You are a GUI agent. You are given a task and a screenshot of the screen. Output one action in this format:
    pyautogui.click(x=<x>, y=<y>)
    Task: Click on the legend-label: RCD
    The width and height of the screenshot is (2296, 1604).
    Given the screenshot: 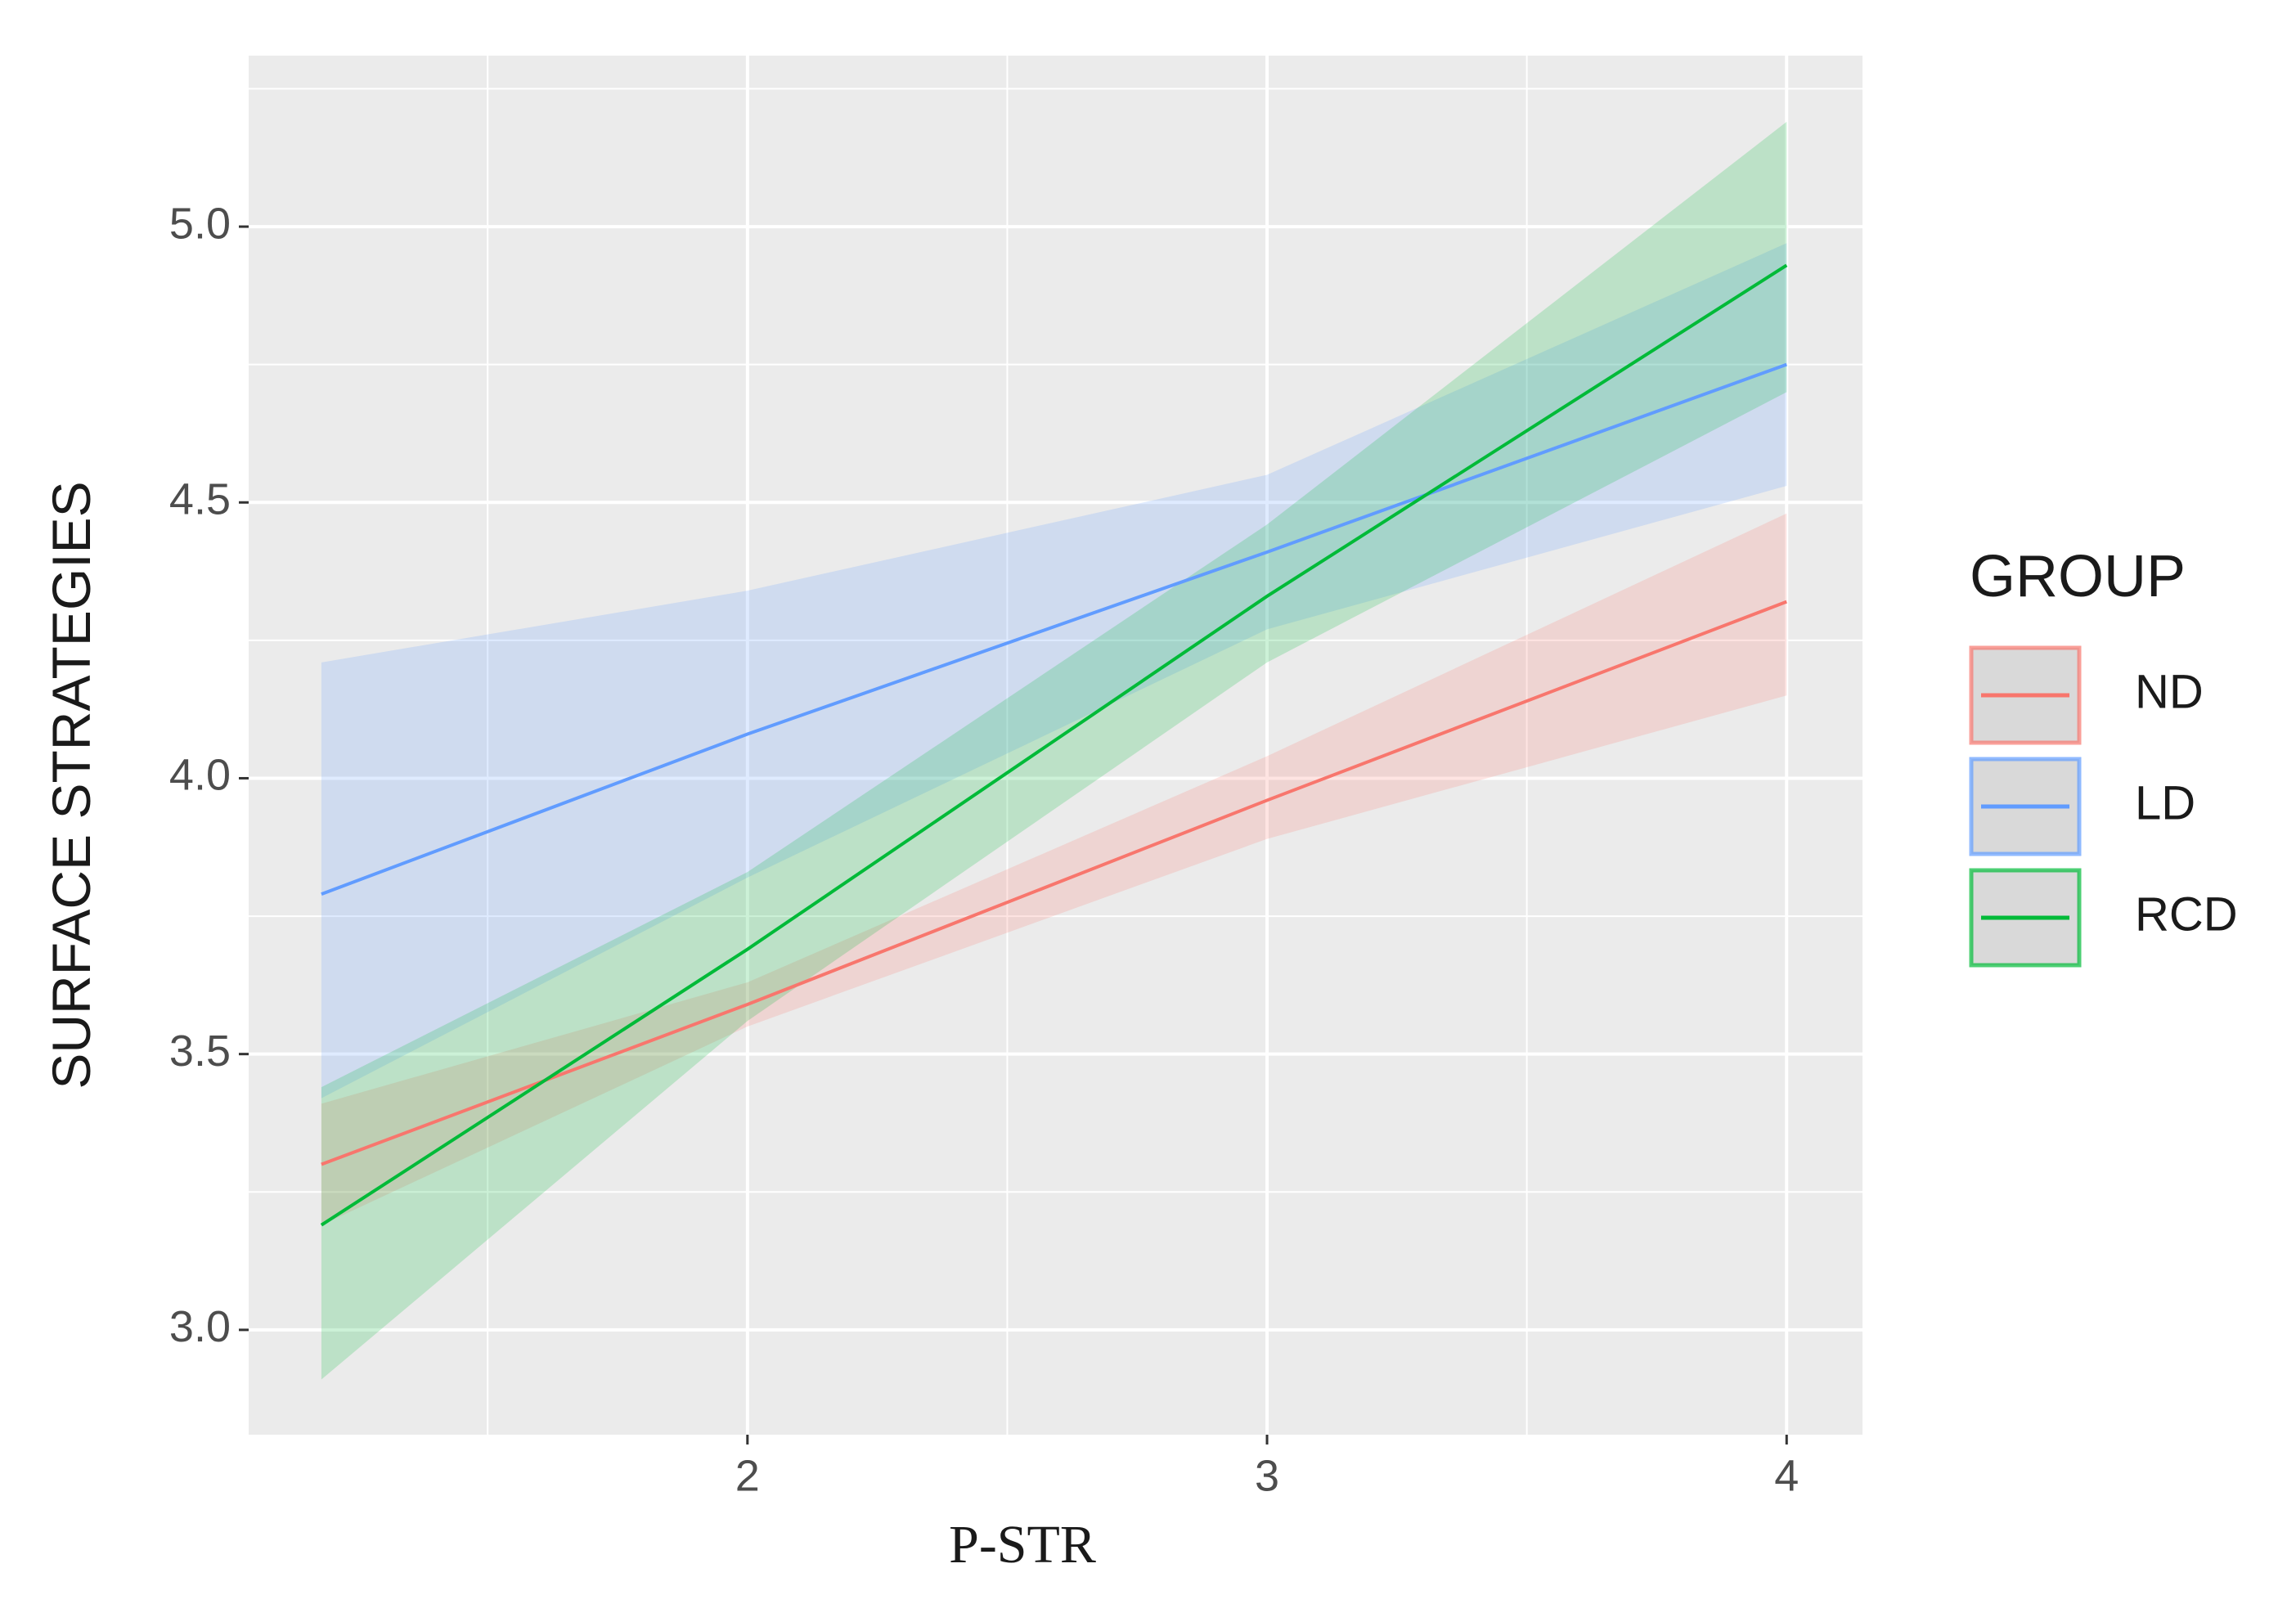 What is the action you would take?
    pyautogui.click(x=2186, y=914)
    